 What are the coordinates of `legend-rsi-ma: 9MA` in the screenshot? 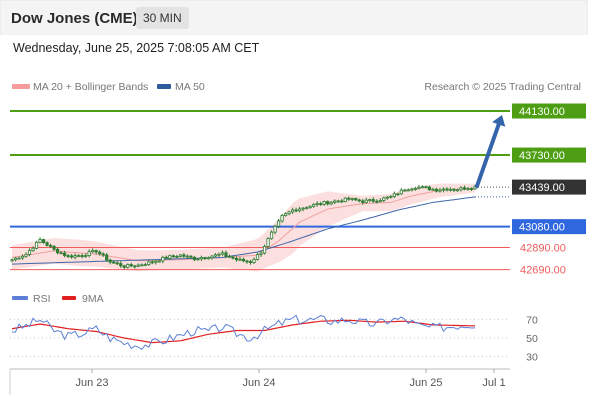 It's located at (93, 299).